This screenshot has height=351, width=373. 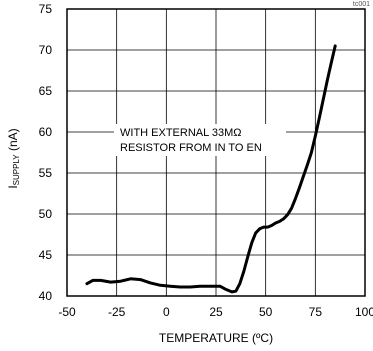 What do you see at coordinates (67, 312) in the screenshot?
I see `x-tick-label: -50` at bounding box center [67, 312].